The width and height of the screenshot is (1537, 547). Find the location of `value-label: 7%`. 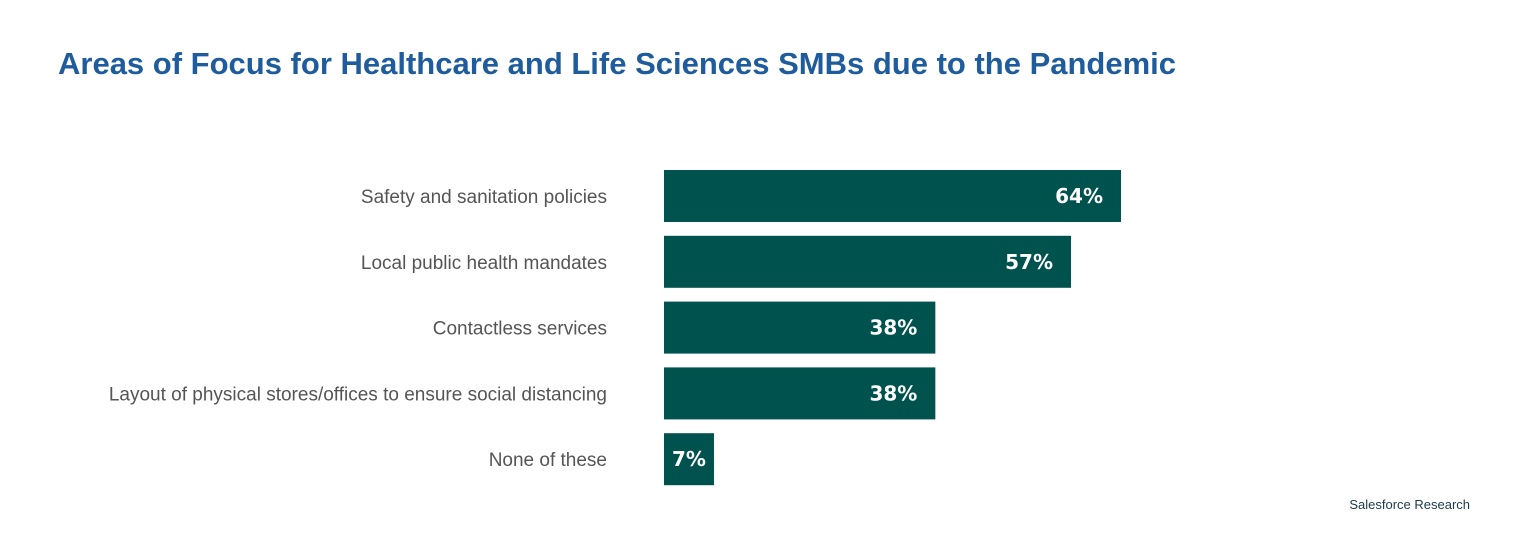

value-label: 7% is located at coordinates (689, 459).